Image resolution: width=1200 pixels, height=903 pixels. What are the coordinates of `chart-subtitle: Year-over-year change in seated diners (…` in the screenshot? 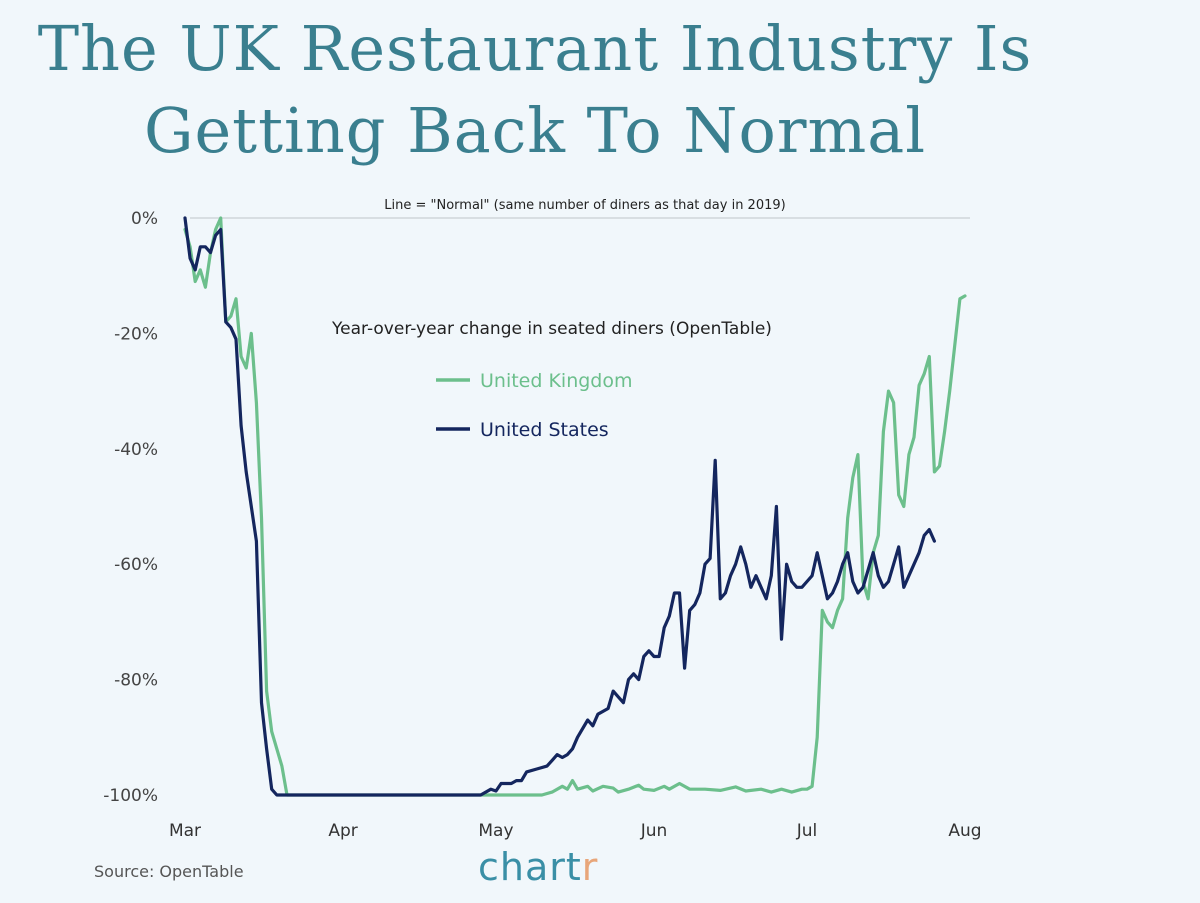 It's located at (551, 329).